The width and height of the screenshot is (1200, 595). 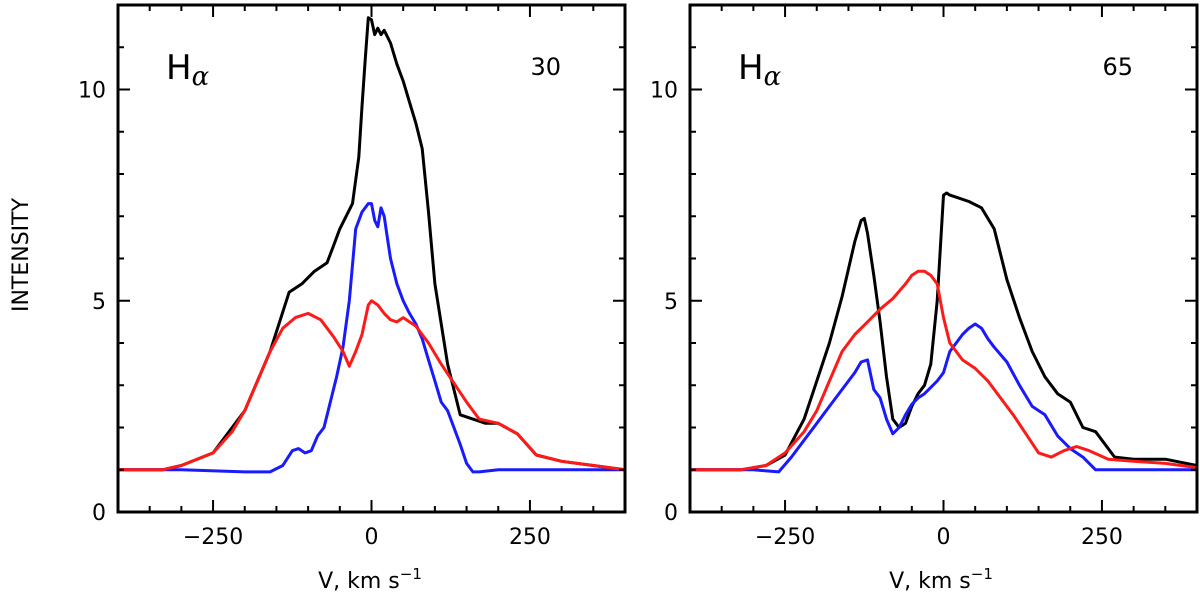 What do you see at coordinates (370, 579) in the screenshot?
I see `x-axis-label-left: V, km s−1` at bounding box center [370, 579].